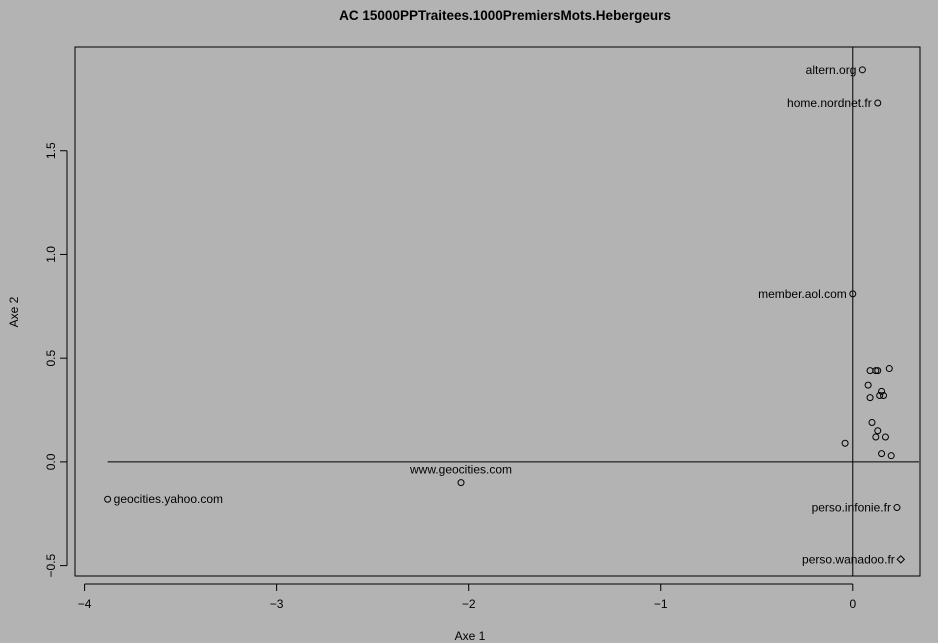 This screenshot has height=643, width=938. What do you see at coordinates (848, 559) in the screenshot?
I see `point-label: perso.wanadoo.fr` at bounding box center [848, 559].